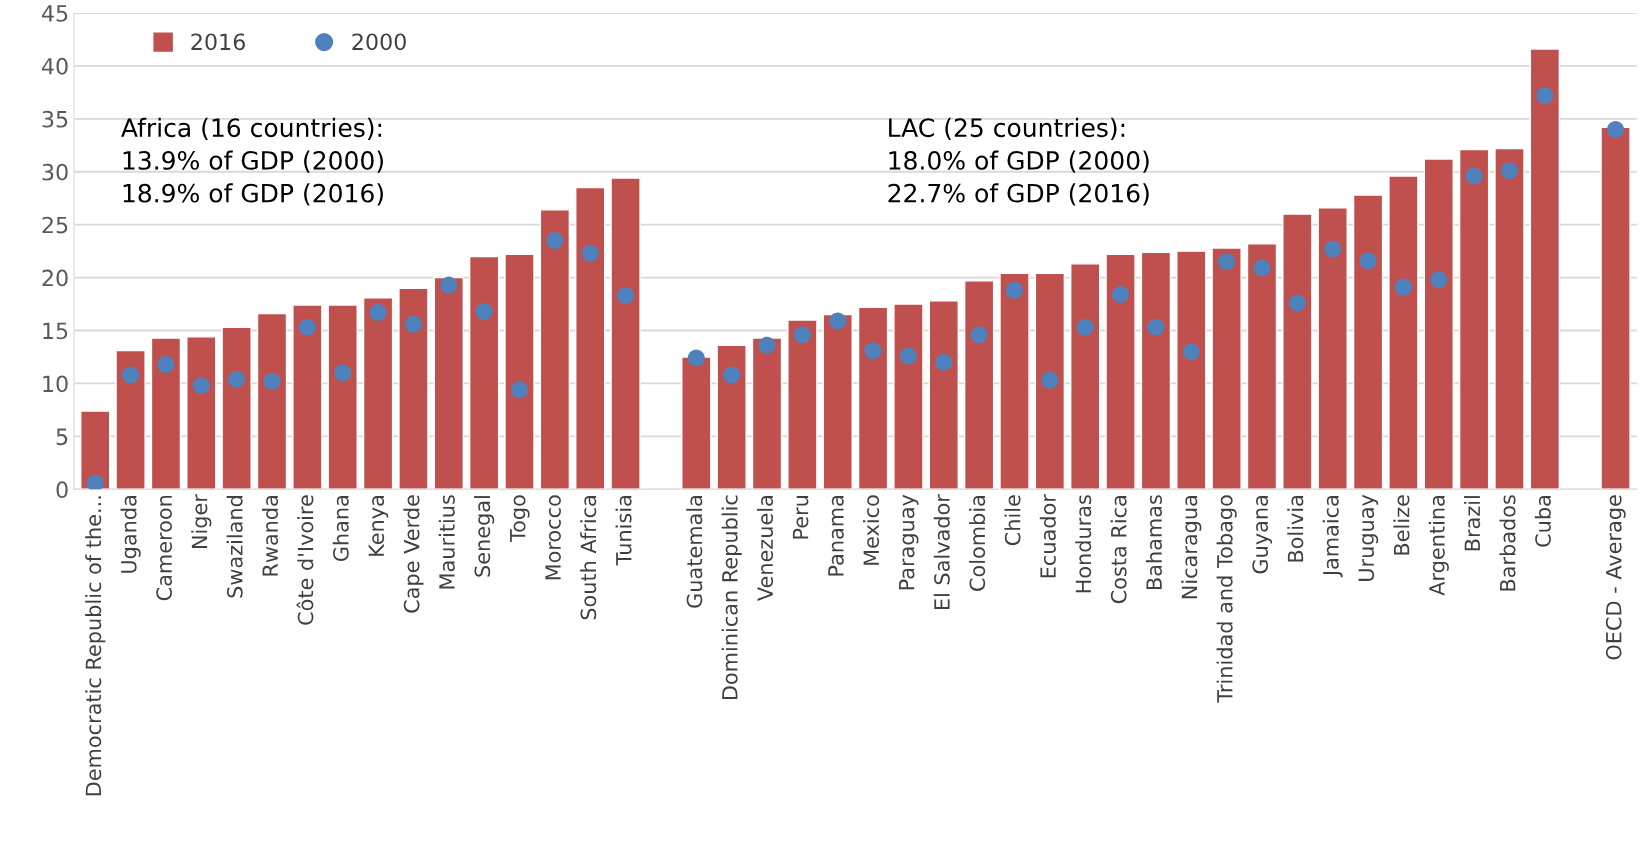  Describe the element at coordinates (62, 437) in the screenshot. I see `y-tick-label: 5` at that location.